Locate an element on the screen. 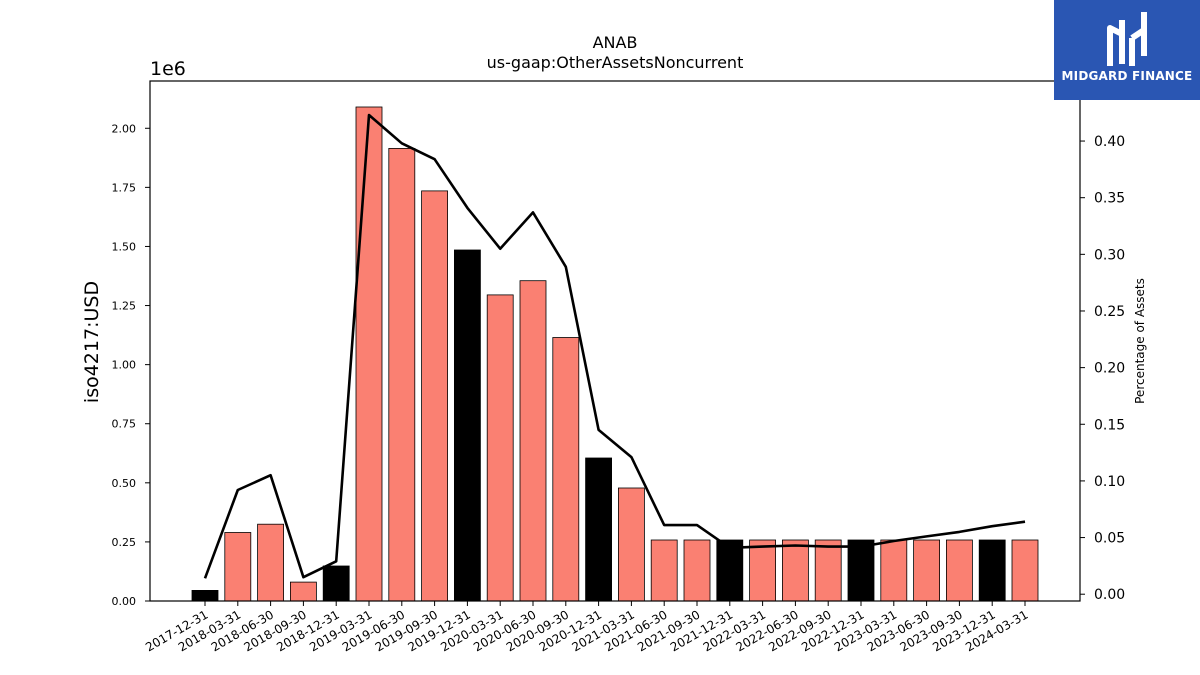 The width and height of the screenshot is (1200, 675). y2-tick-label: 0.15 is located at coordinates (1109, 425).